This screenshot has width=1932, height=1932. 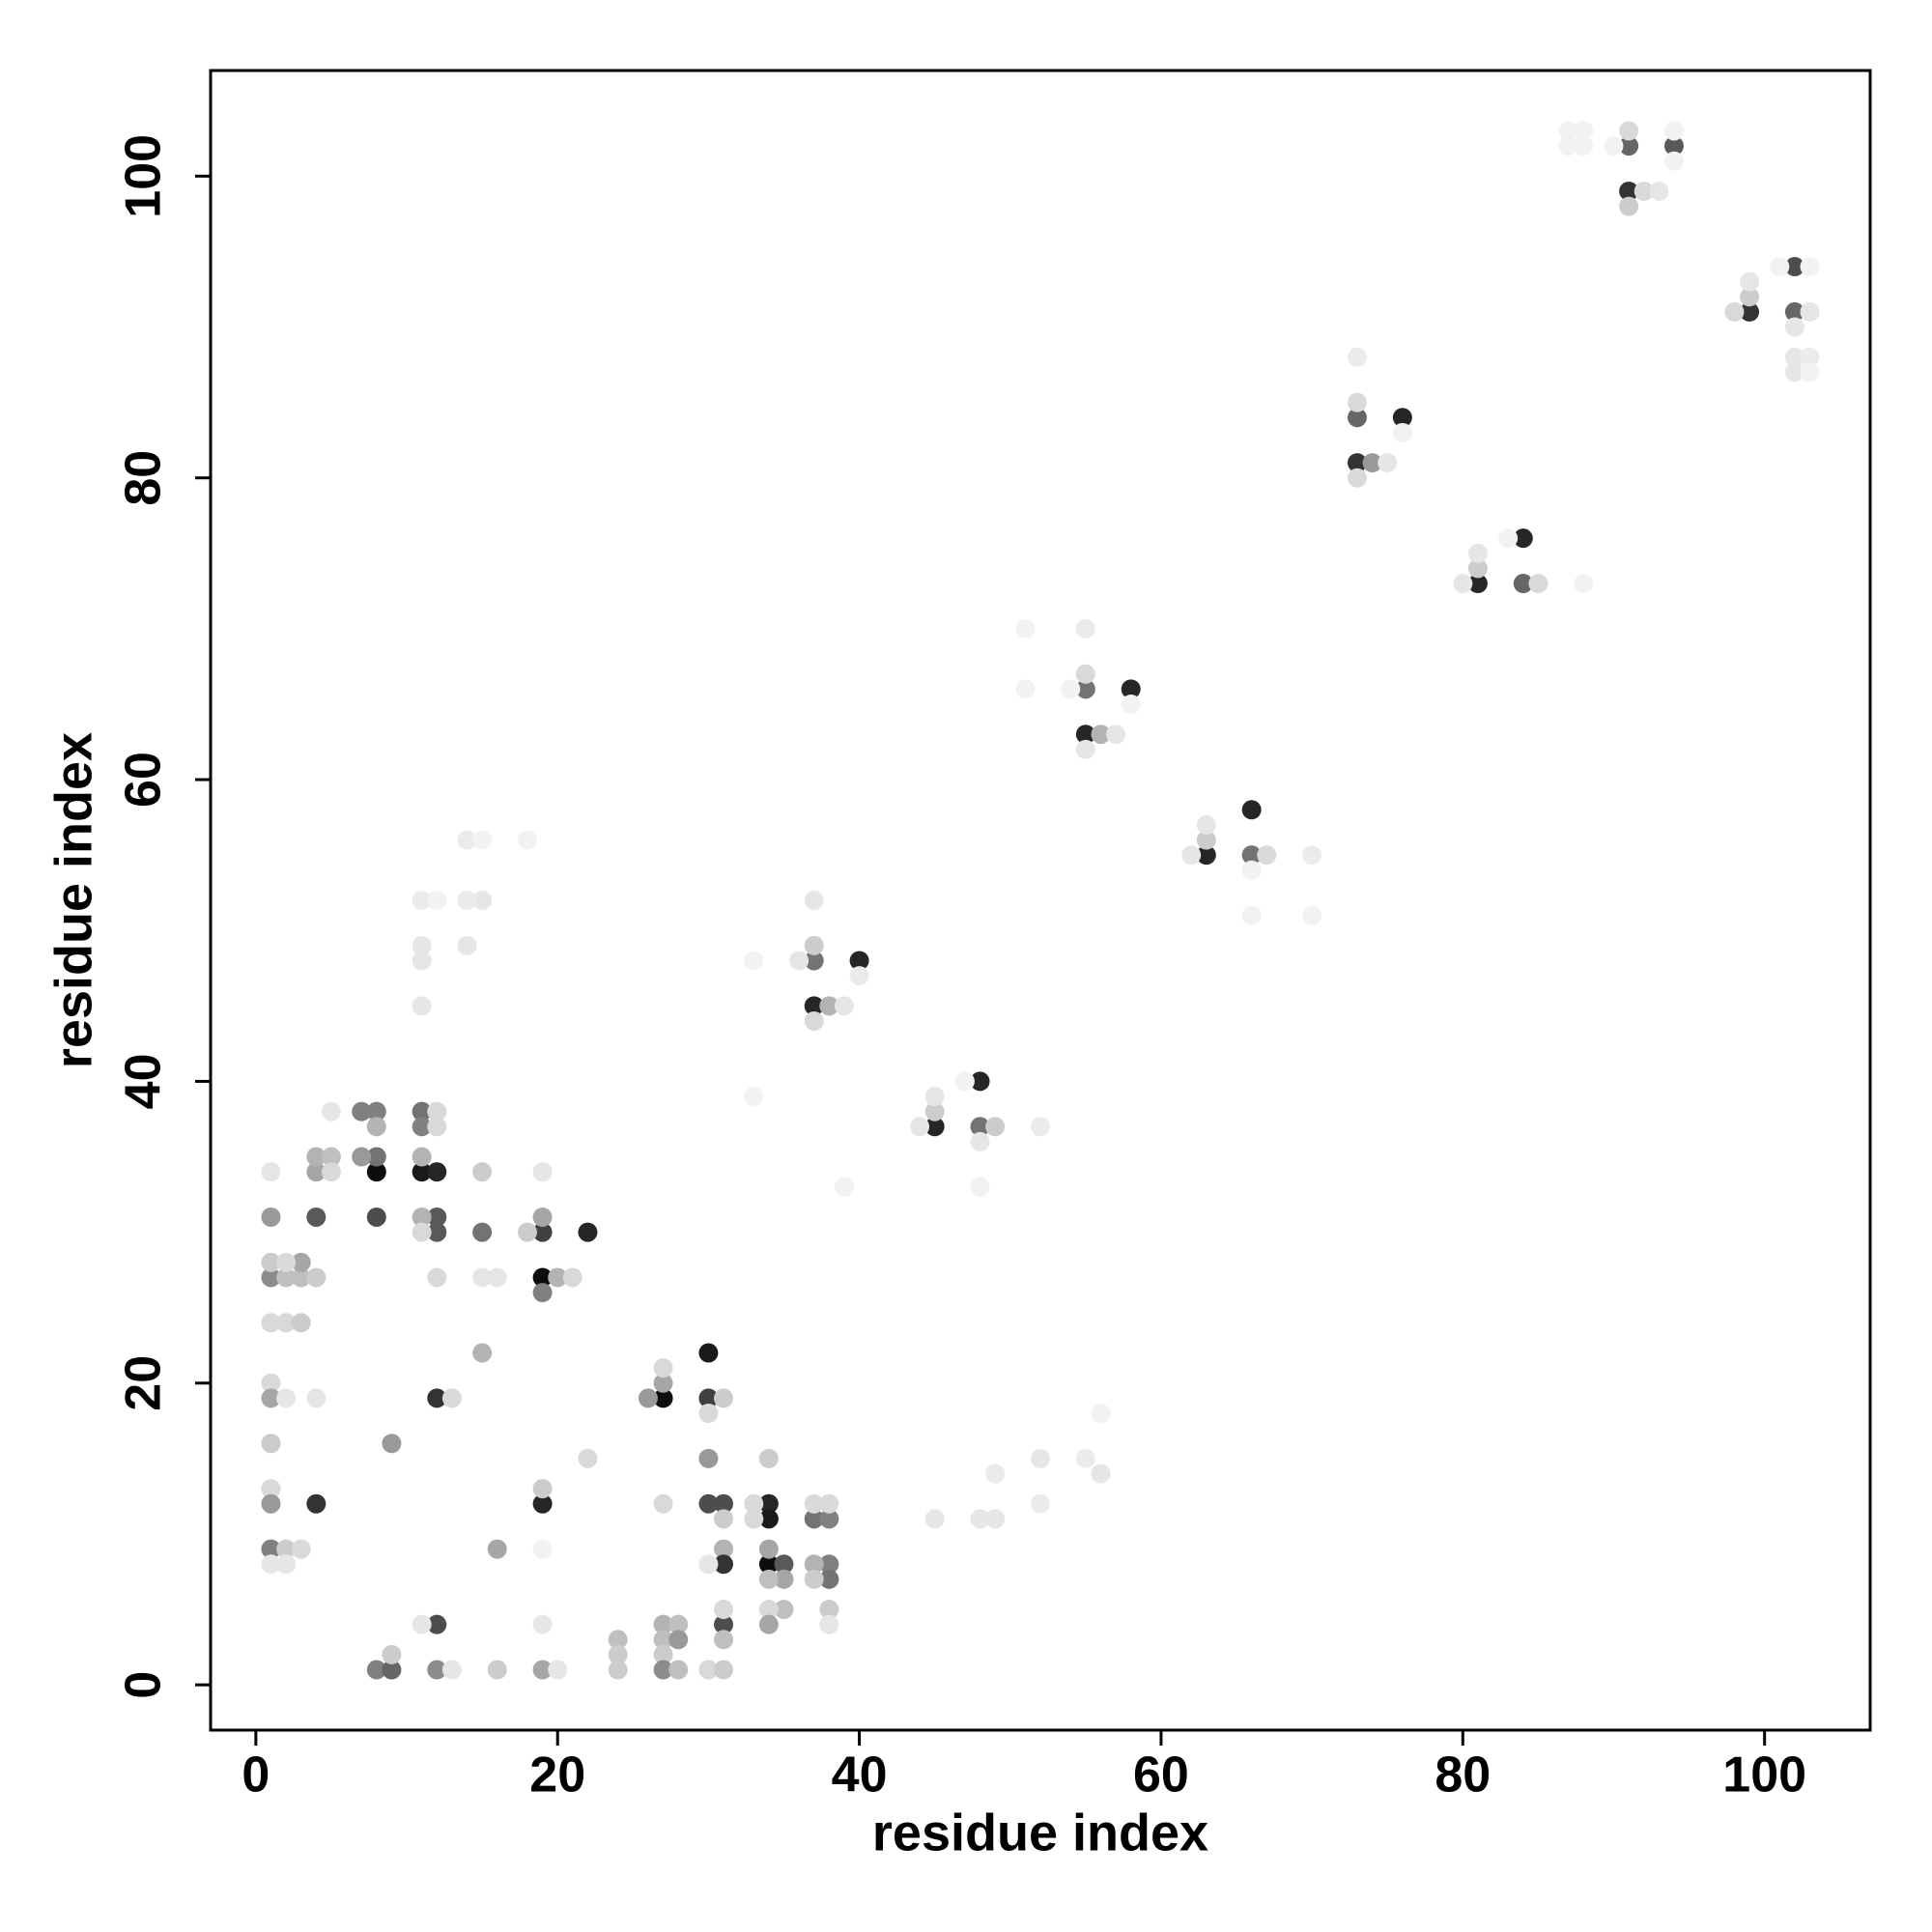 What do you see at coordinates (144, 478) in the screenshot?
I see `y-tick-label: 80` at bounding box center [144, 478].